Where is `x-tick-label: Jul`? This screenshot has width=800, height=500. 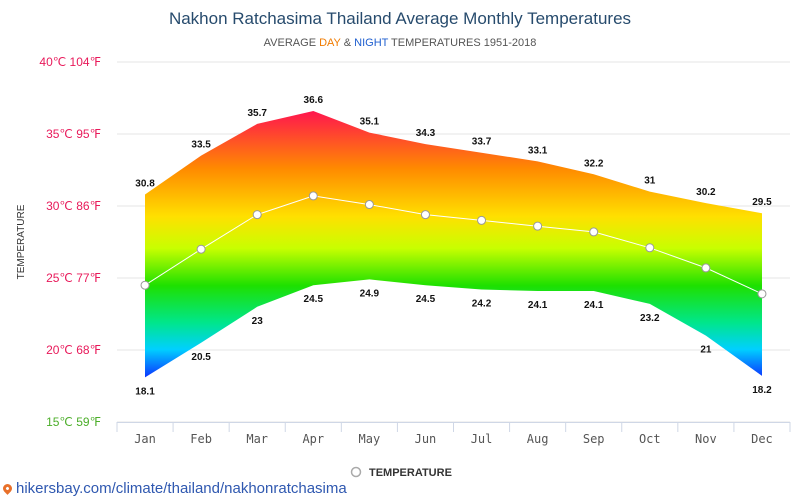
x-tick-label: Jul is located at coordinates (482, 439).